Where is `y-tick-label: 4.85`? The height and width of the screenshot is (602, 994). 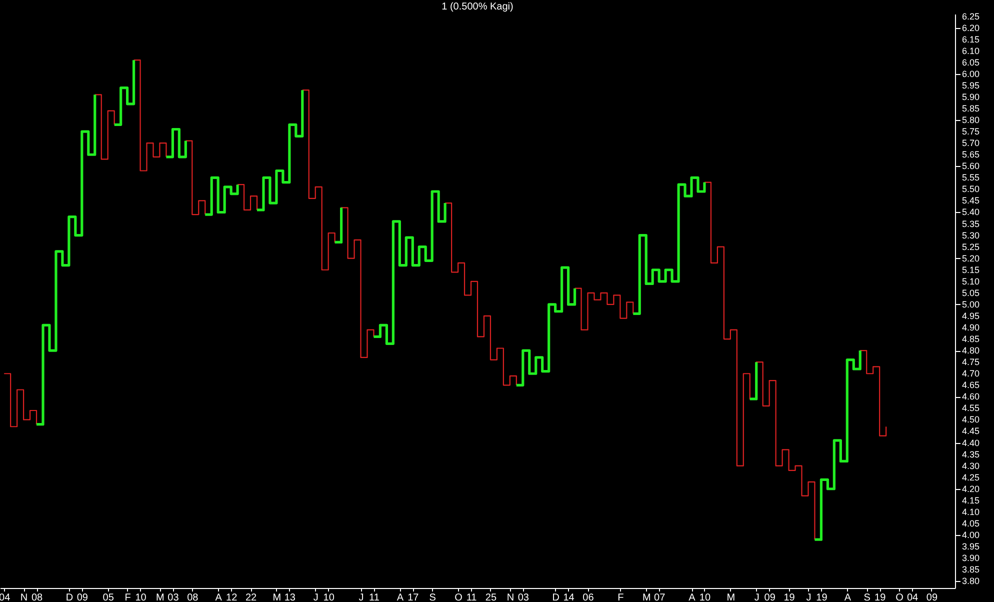 y-tick-label: 4.85 is located at coordinates (971, 339).